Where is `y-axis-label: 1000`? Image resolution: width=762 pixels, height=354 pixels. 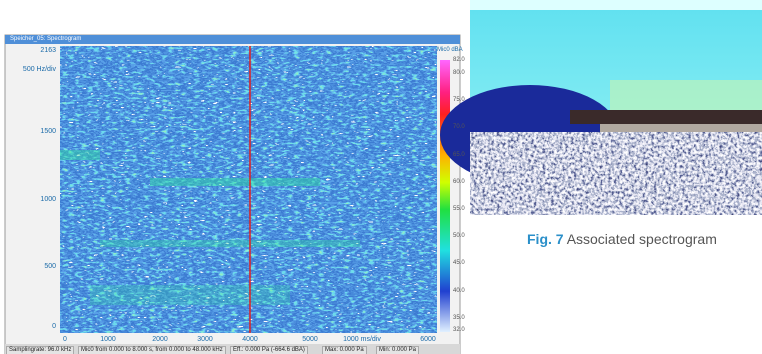 y-axis-label: 1000 is located at coordinates (48, 199).